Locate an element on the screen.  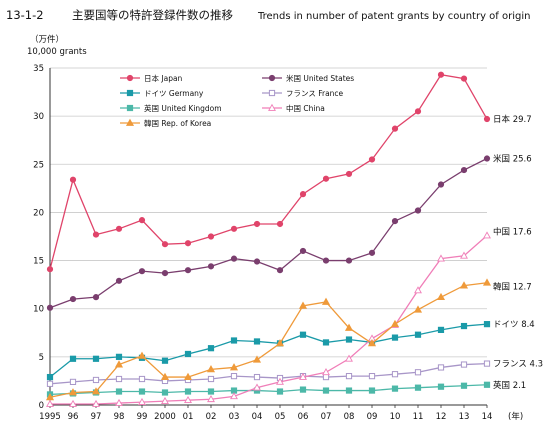
x-tick-label: 07 is located at coordinates (326, 417).